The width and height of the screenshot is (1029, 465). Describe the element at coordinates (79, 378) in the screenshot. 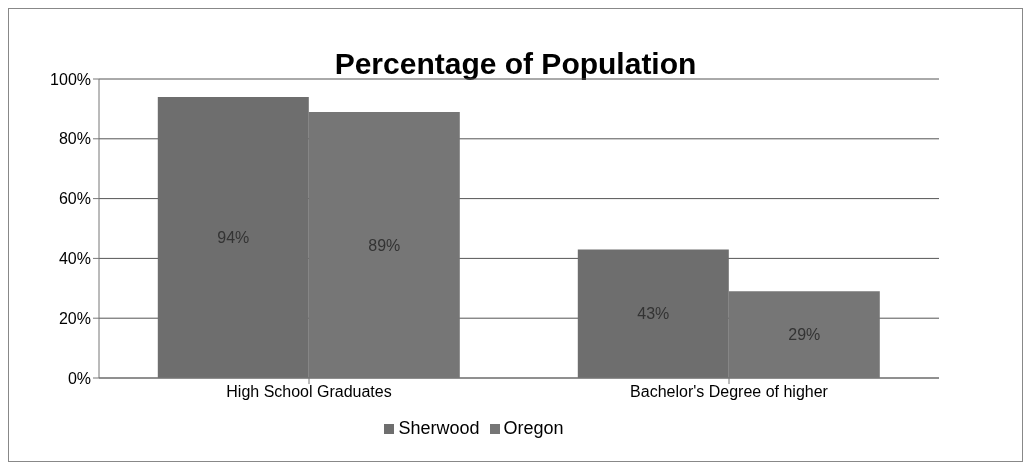

I see `y-tick-label: 0%` at that location.